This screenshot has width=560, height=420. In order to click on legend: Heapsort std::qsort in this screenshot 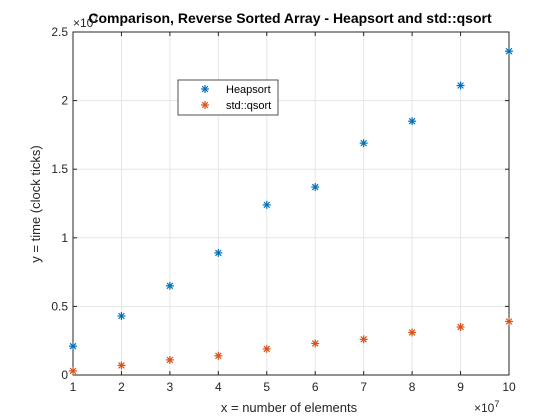, I will do `click(228, 97)`.